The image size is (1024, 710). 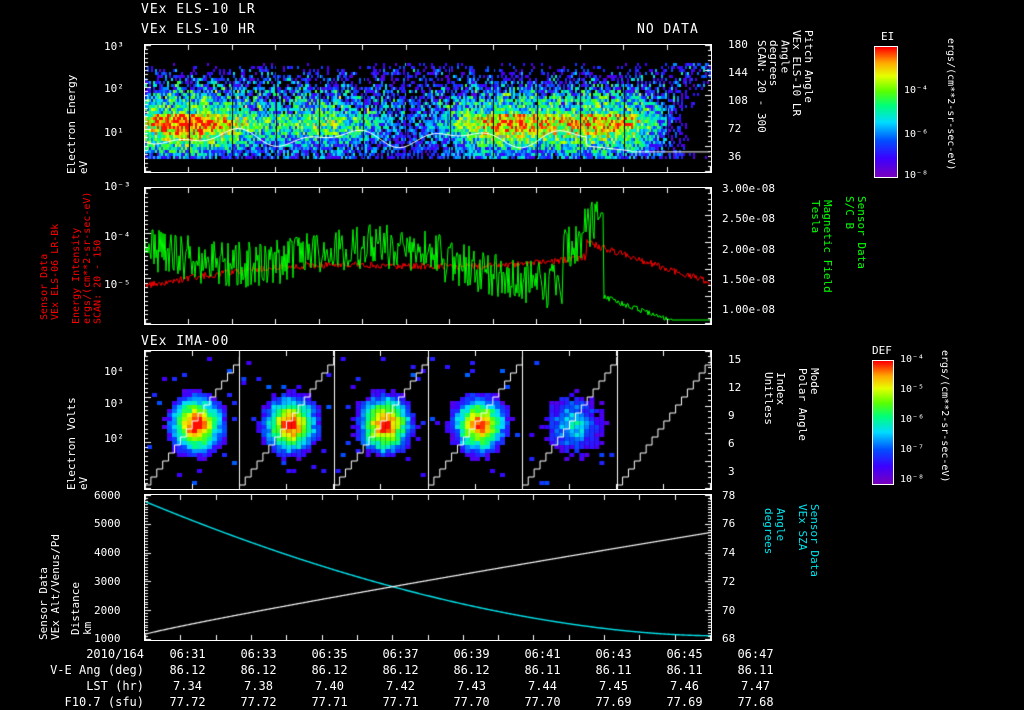 I want to click on panel3-right-axis-label-a: Mode Polar Angle, so click(x=808, y=428).